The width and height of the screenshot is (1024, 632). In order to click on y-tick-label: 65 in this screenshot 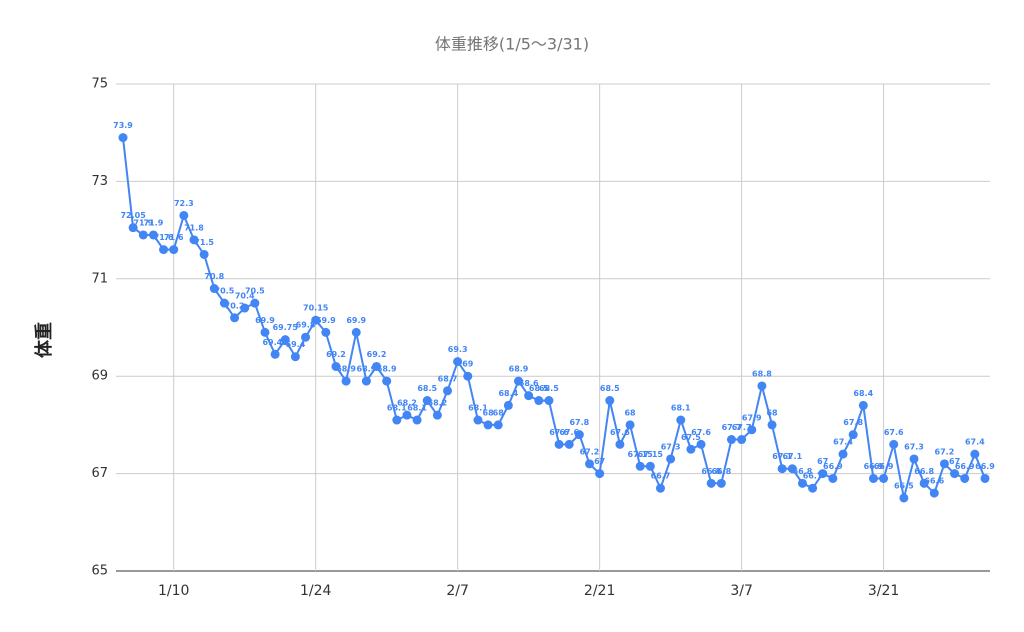, I will do `click(99, 571)`.